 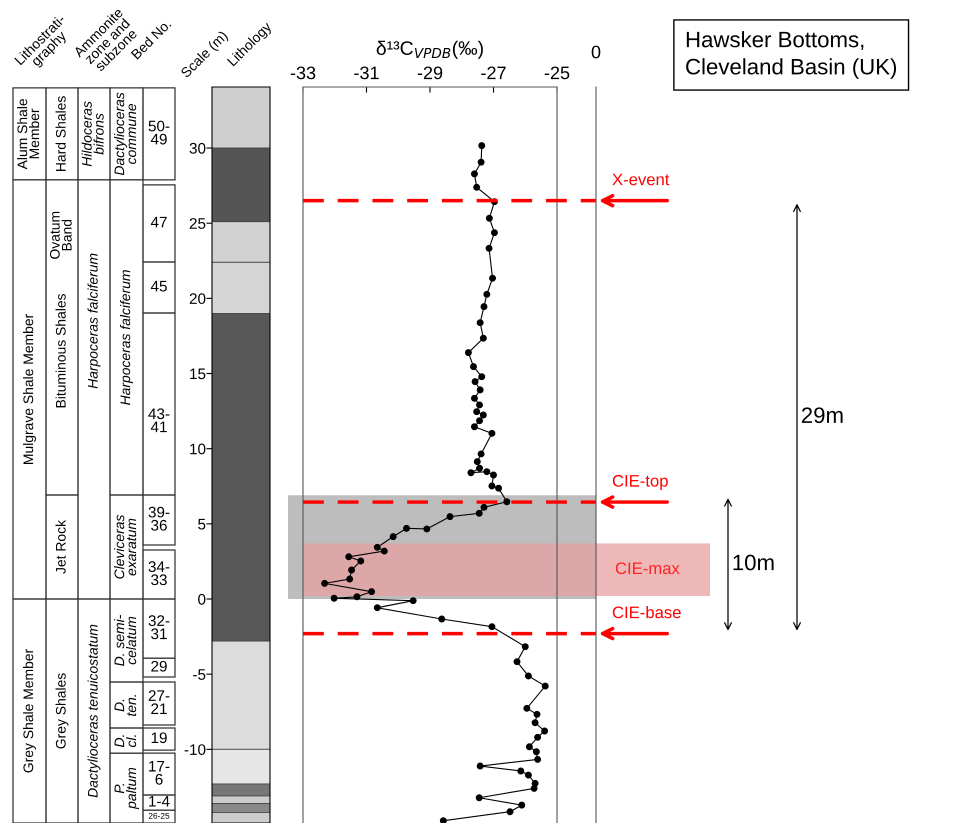 What do you see at coordinates (93, 133) in the screenshot?
I see `text: Hildoceras bifrons` at bounding box center [93, 133].